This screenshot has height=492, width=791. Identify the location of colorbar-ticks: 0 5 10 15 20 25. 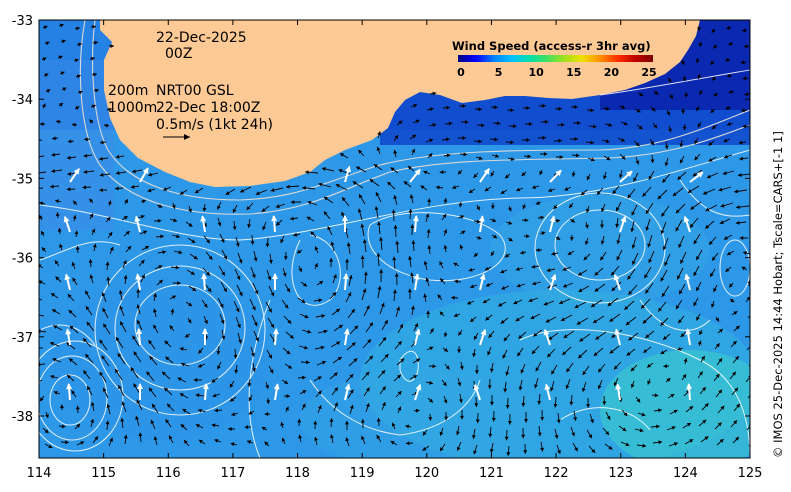
(556, 72).